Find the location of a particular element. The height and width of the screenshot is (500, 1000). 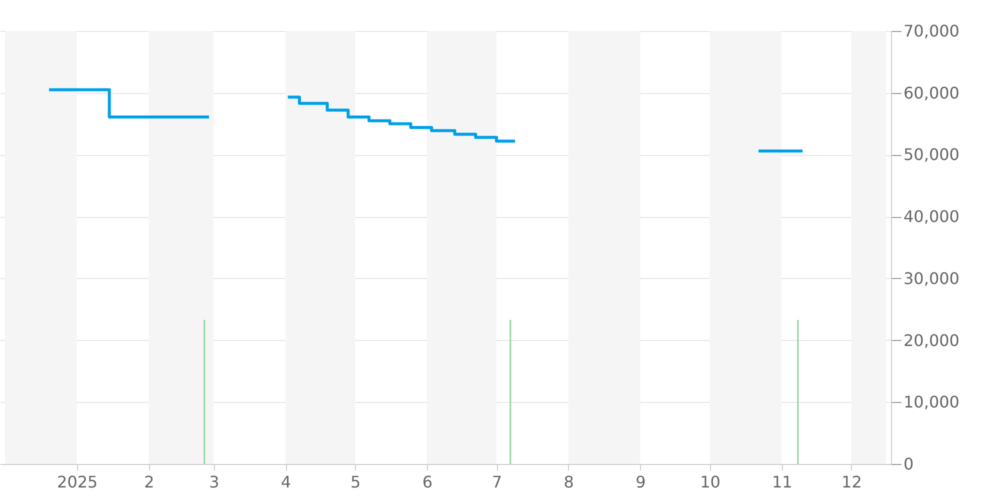

x-tick-label: 3 is located at coordinates (214, 482).